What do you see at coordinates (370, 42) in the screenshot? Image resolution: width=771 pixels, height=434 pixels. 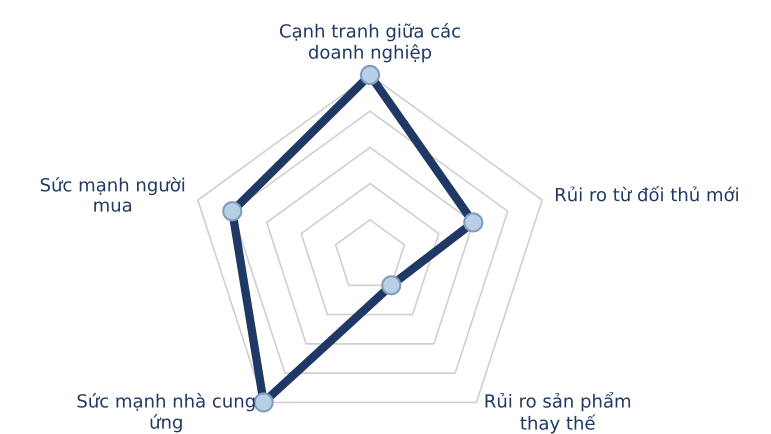 I see `spoke-label: Cạnh tranh giữa các doanh nghiệp` at bounding box center [370, 42].